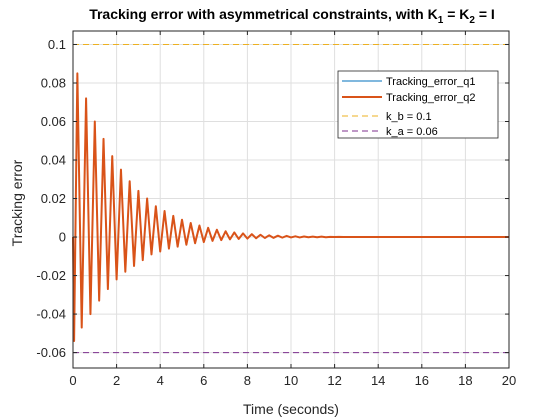 The height and width of the screenshot is (420, 560). I want to click on y-tick-label: 0.08, so click(53, 82).